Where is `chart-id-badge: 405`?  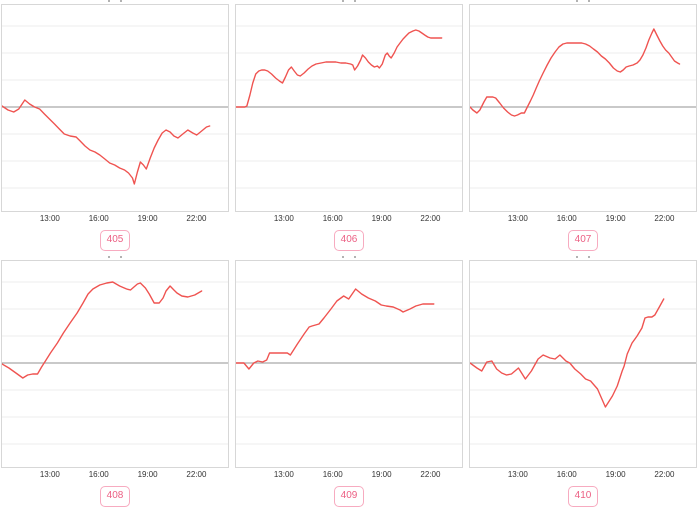
chart-id-badge: 405 is located at coordinates (115, 240).